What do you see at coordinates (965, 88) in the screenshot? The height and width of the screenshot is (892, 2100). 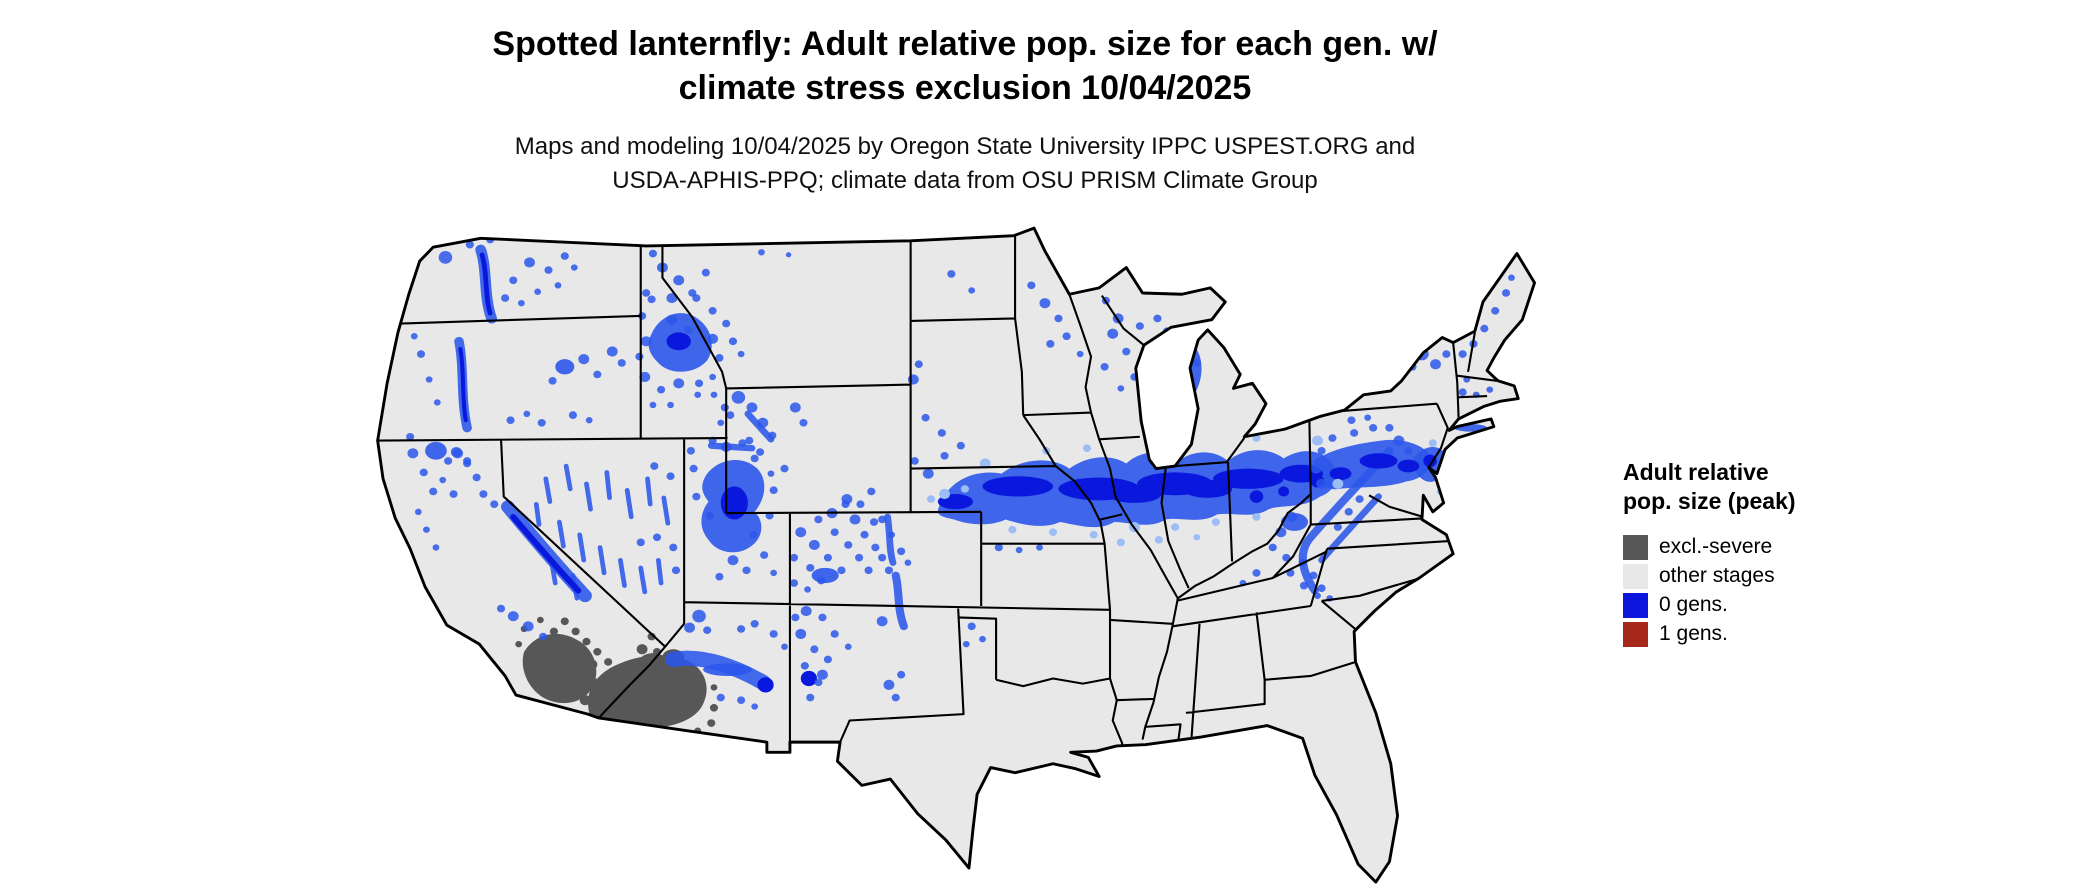 I see `title-line-2: climate stress exclusion 10/04/2025` at bounding box center [965, 88].